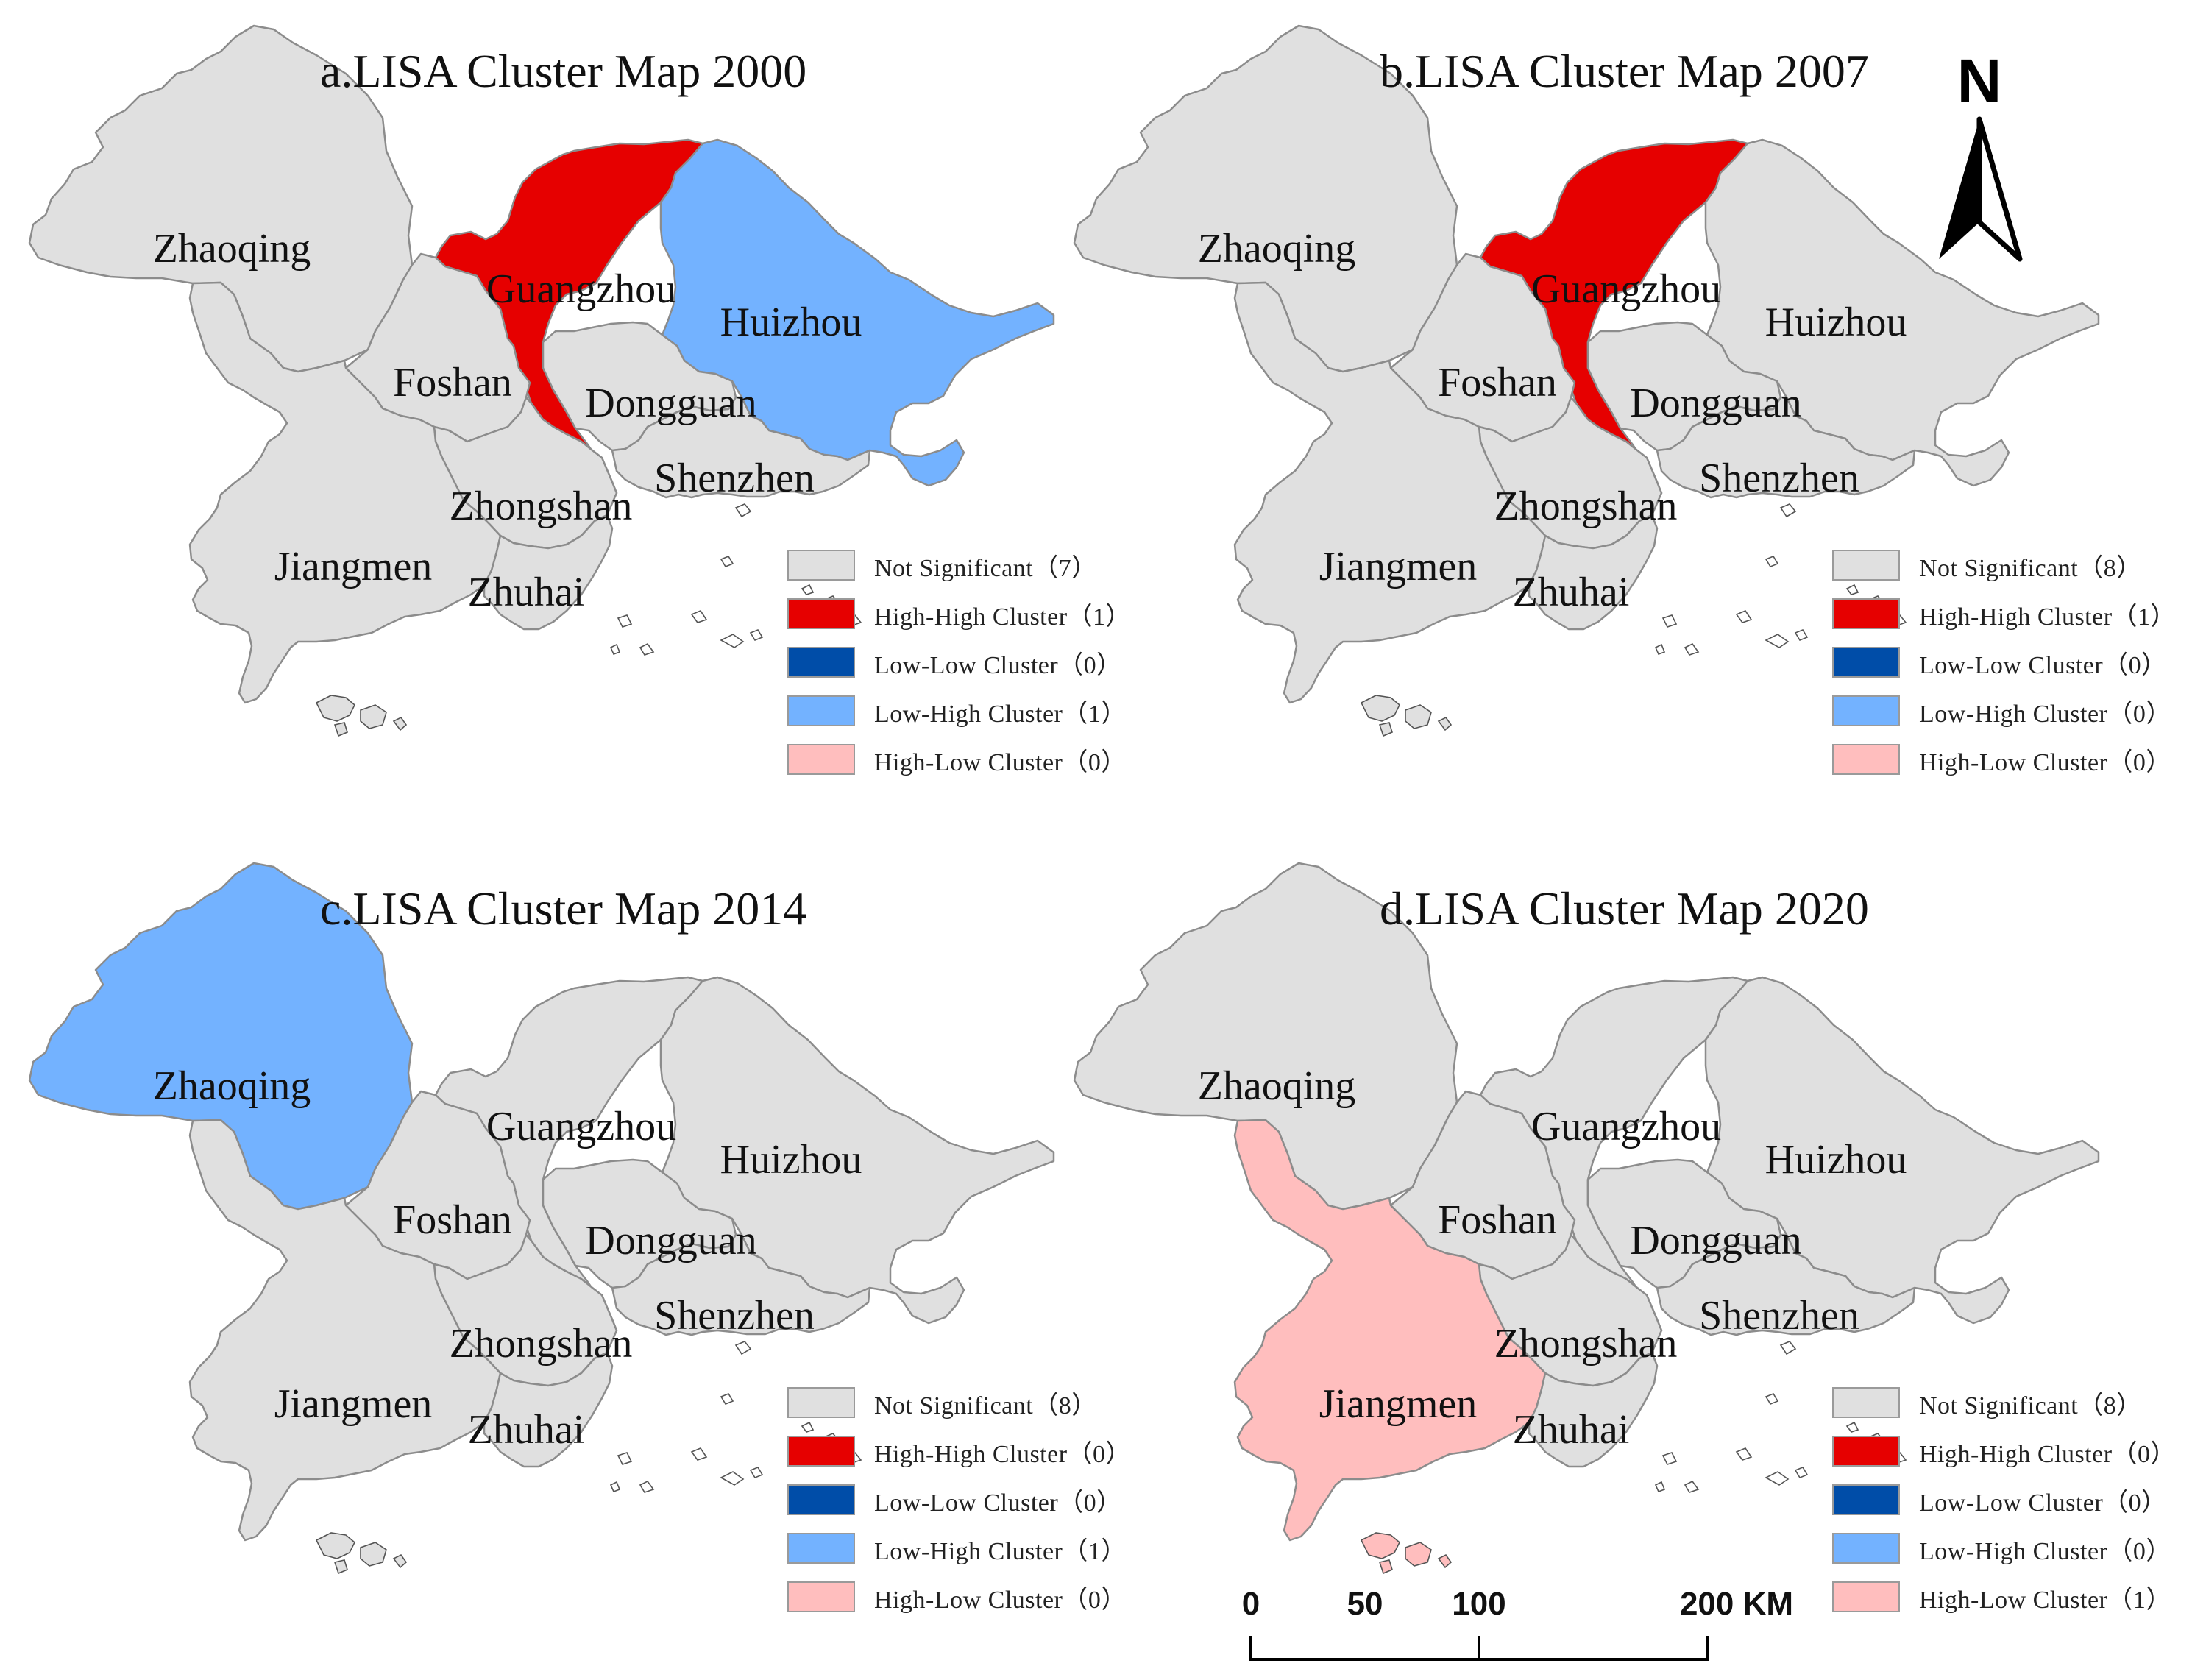 This screenshot has height=1680, width=2206. Describe the element at coordinates (2048, 1454) in the screenshot. I see `legend-label: High-High Cluster（0）` at that location.